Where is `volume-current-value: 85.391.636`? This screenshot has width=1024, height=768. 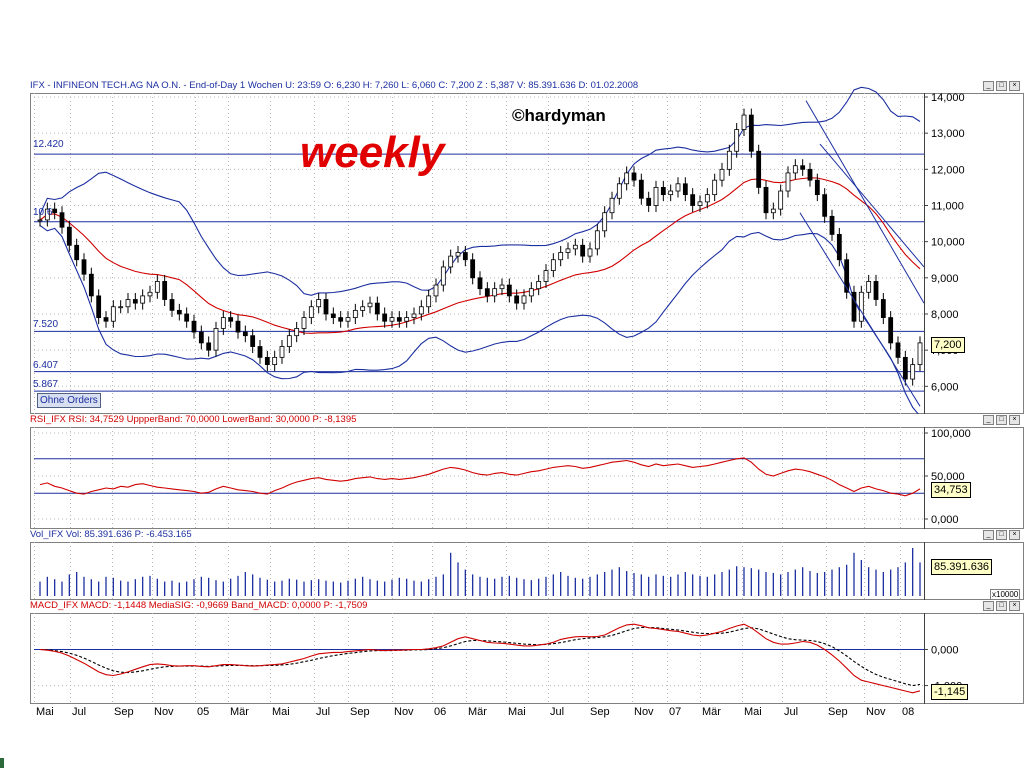
volume-current-value: 85.391.636 is located at coordinates (962, 567).